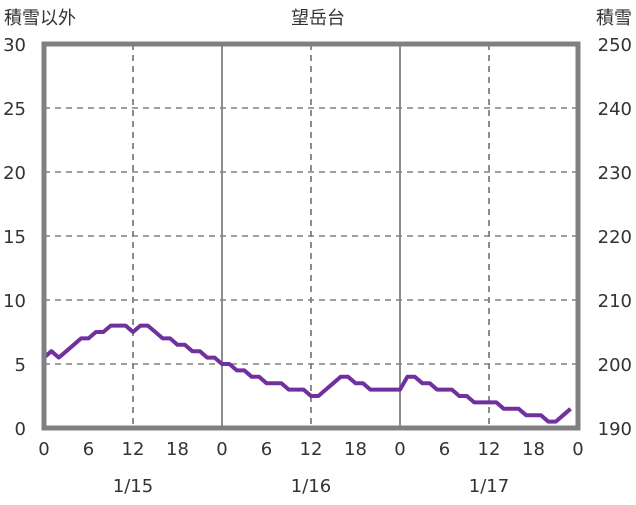 This screenshot has width=636, height=505. Describe the element at coordinates (20, 365) in the screenshot. I see `y-tick-left: 5` at that location.